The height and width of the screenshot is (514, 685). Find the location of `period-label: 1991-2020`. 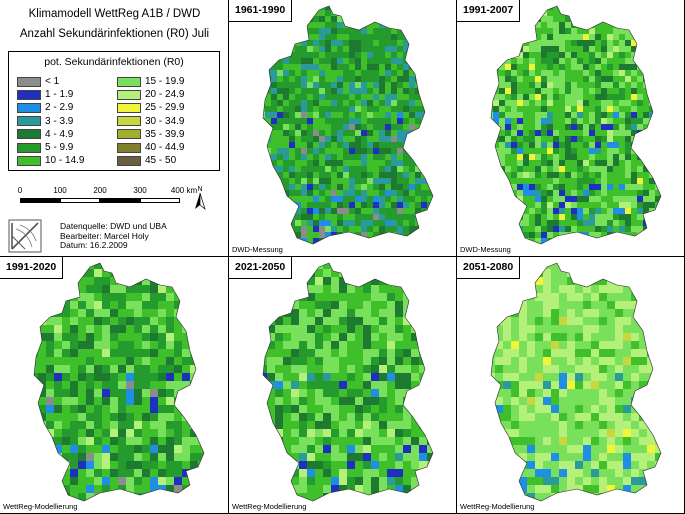

period-label: 1991-2020 is located at coordinates (32, 268).